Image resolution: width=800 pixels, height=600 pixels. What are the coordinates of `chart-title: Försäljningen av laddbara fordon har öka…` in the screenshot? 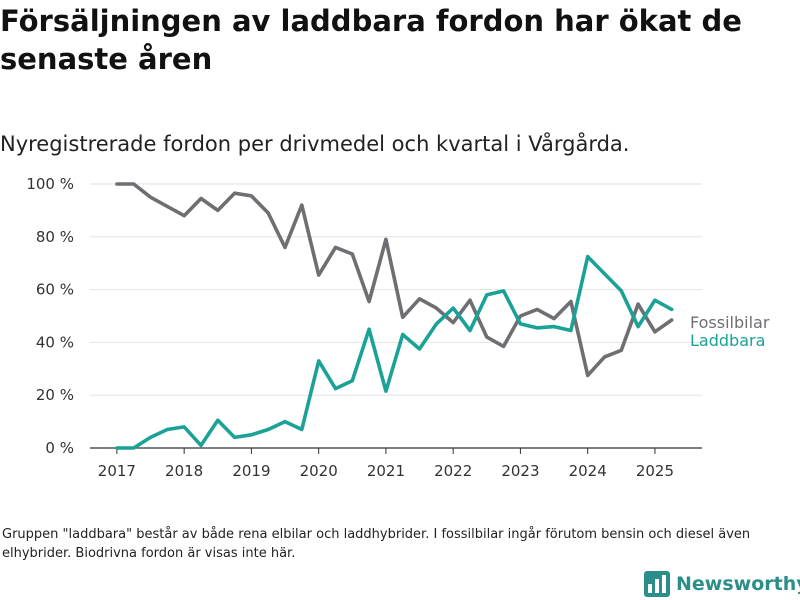 It's located at (371, 40).